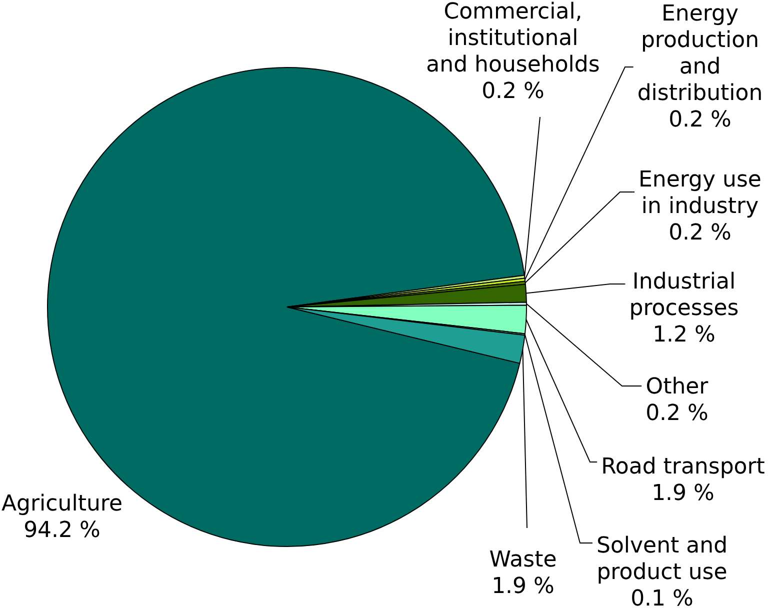  Describe the element at coordinates (684, 296) in the screenshot. I see `slice-label: Industrial processes` at that location.